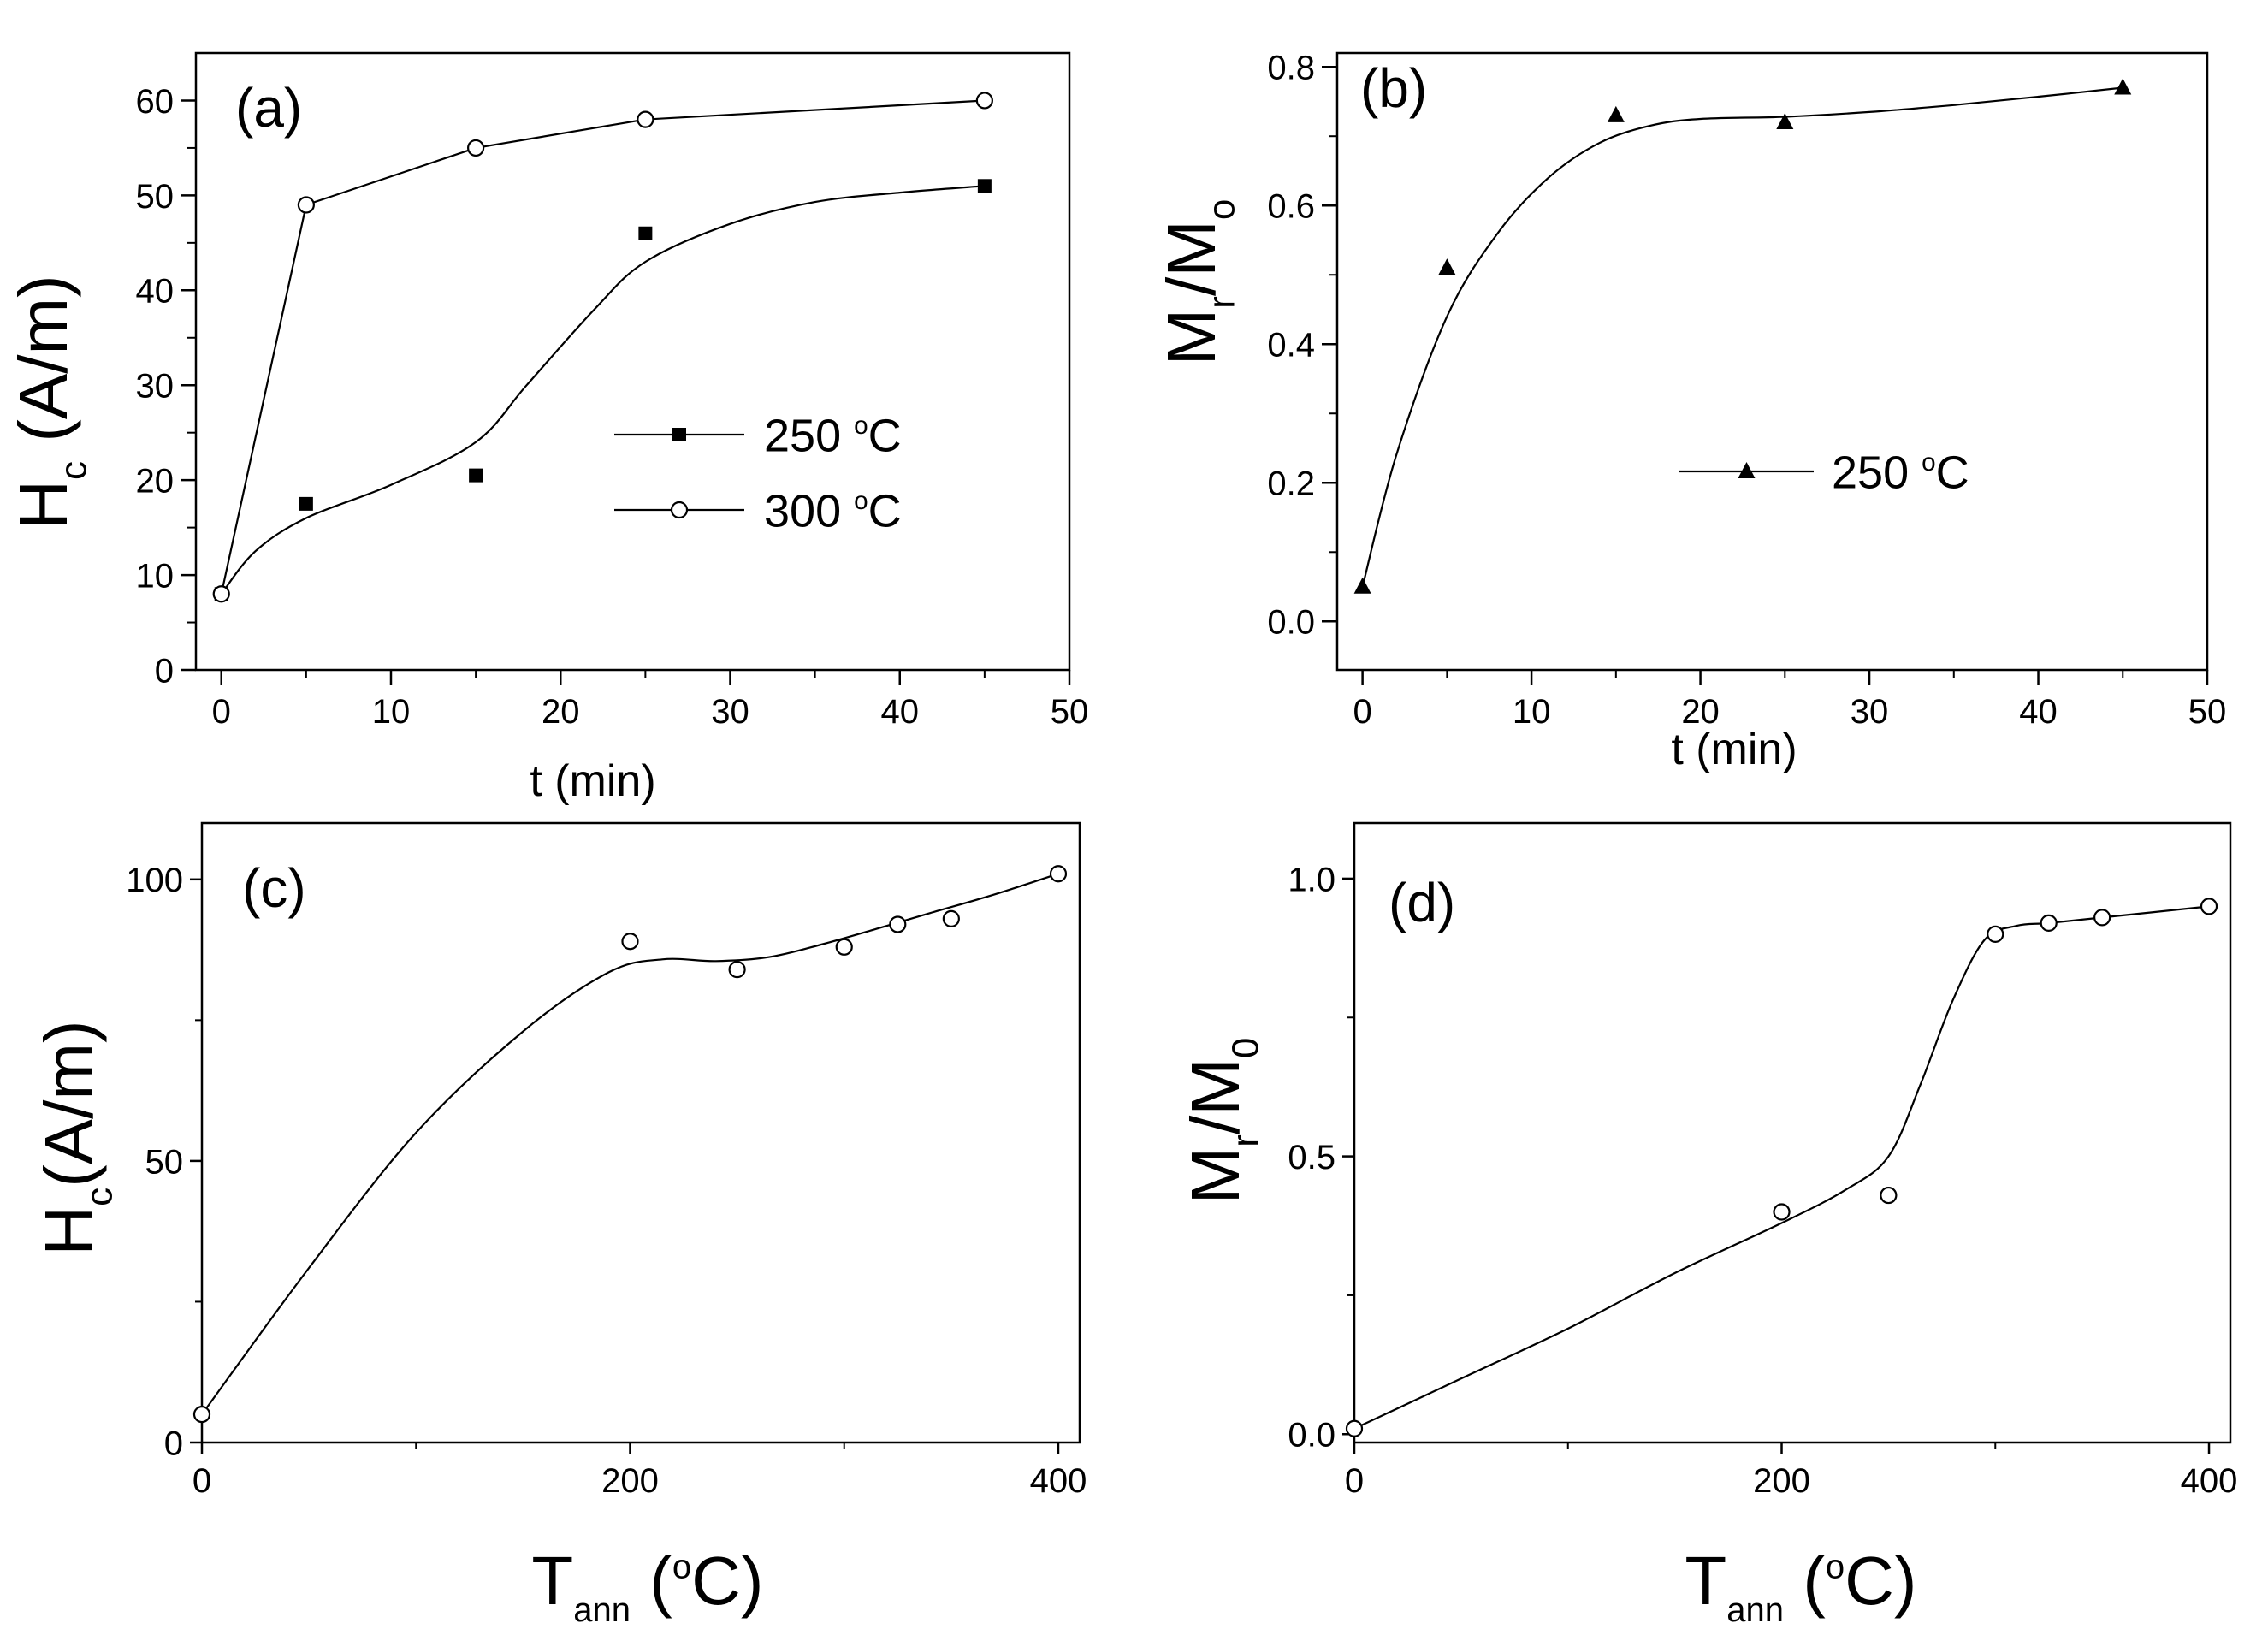  Describe the element at coordinates (1291, 207) in the screenshot. I see `y-tick-label: 0.6` at that location.